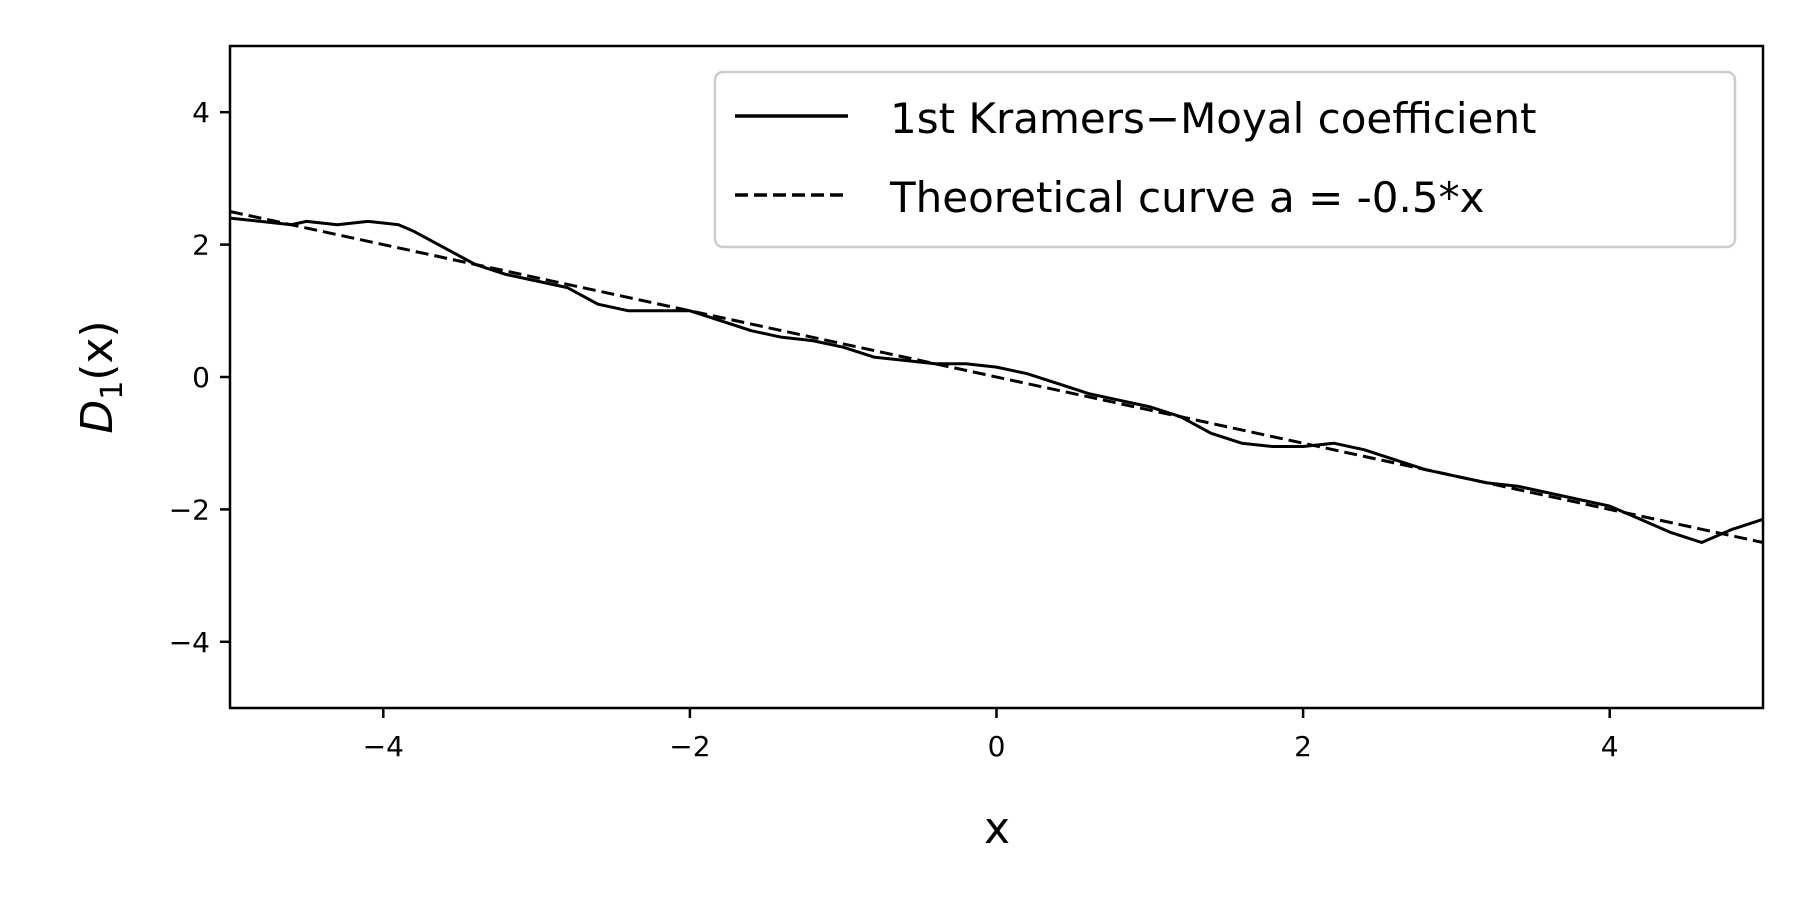 This screenshot has width=1800, height=900. What do you see at coordinates (689, 746) in the screenshot?
I see `x-tick-label: −2` at bounding box center [689, 746].